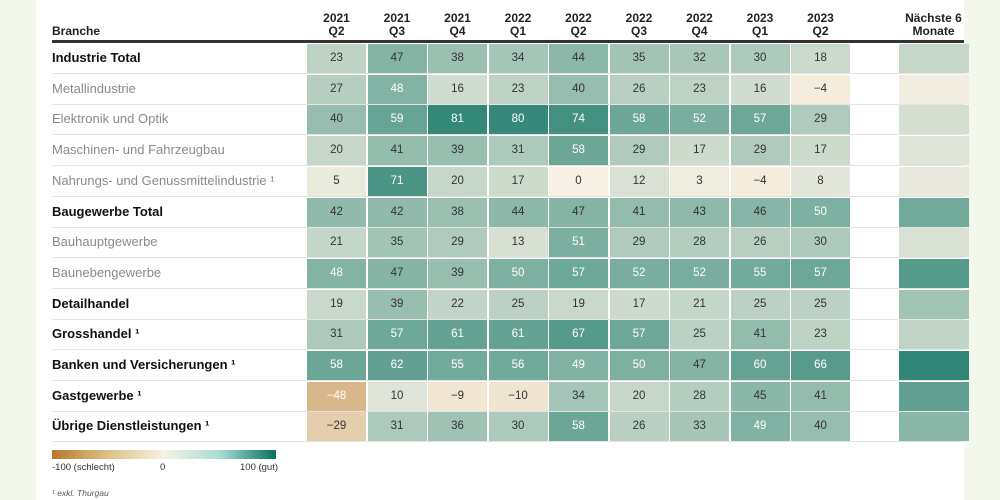 This screenshot has height=500, width=1000. Describe the element at coordinates (517, 31) in the screenshot. I see `column-header-quarter: Q1` at that location.